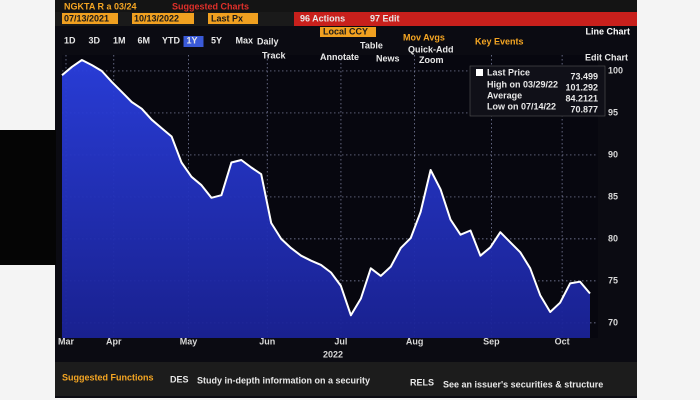 The height and width of the screenshot is (400, 700). I want to click on security: NGKTA R a 03/24, so click(100, 6).